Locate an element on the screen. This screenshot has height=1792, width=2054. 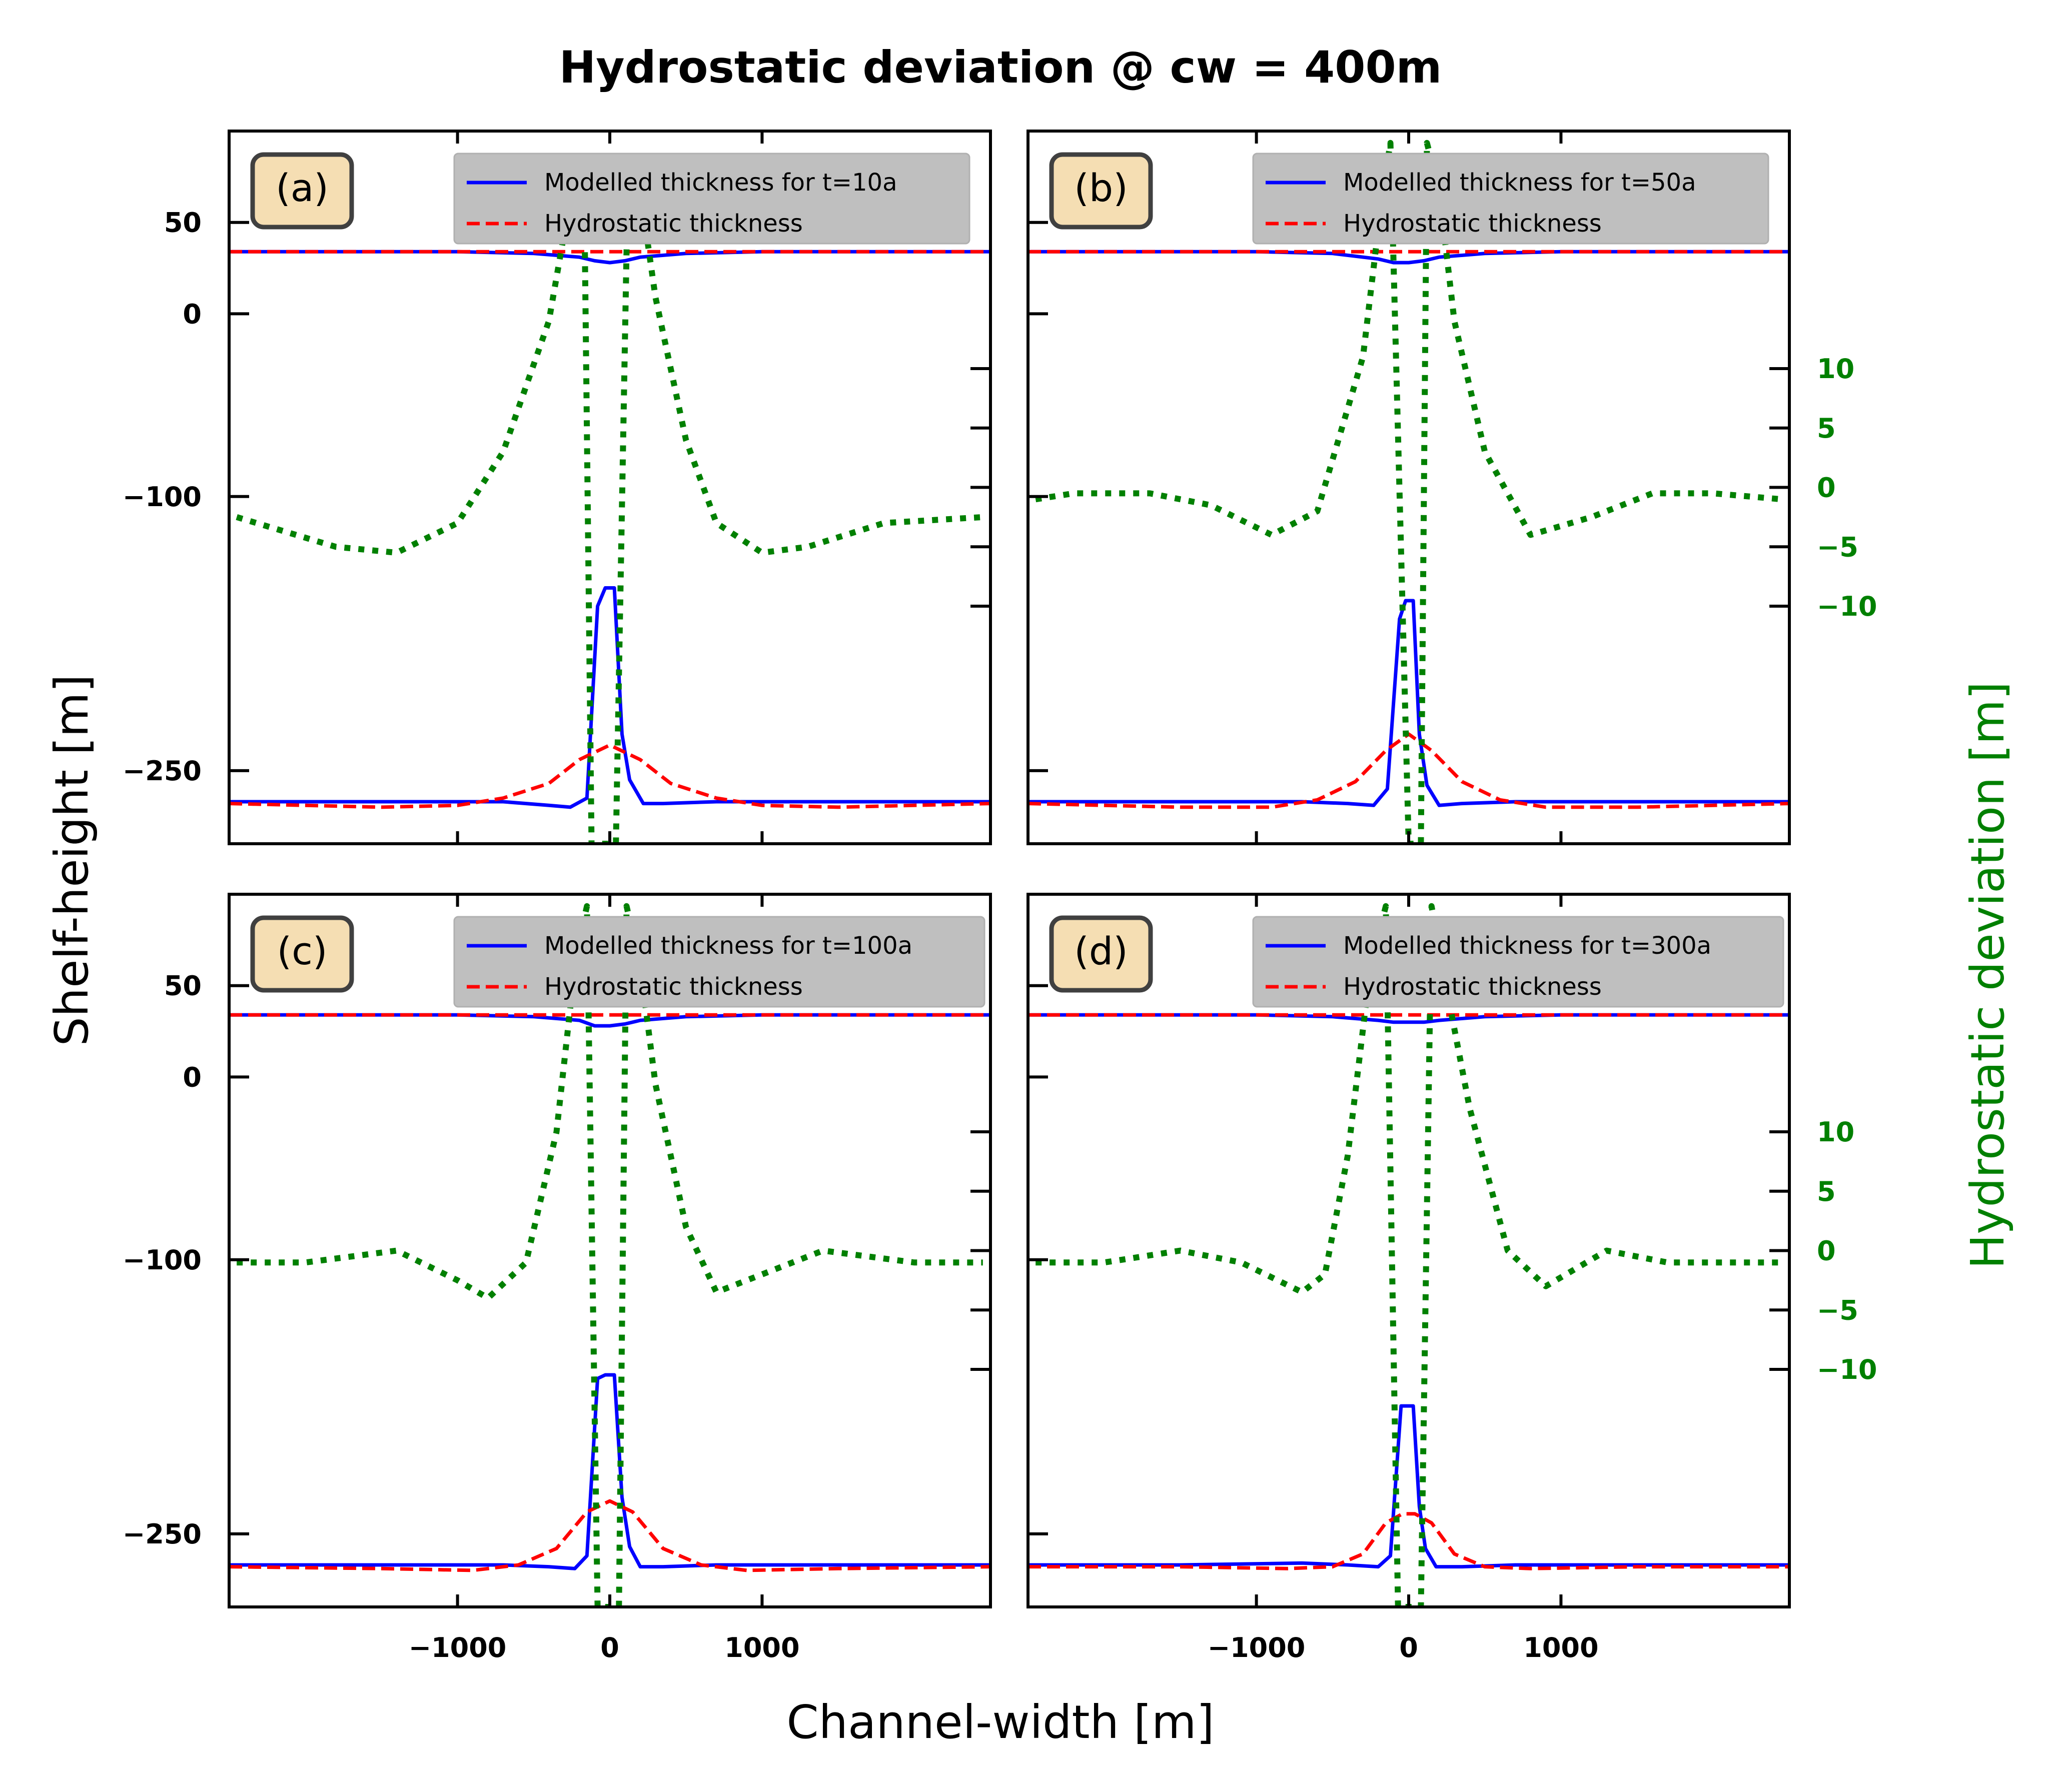
legend-label-modelled: Modelled thickness for t=10a is located at coordinates (720, 183).